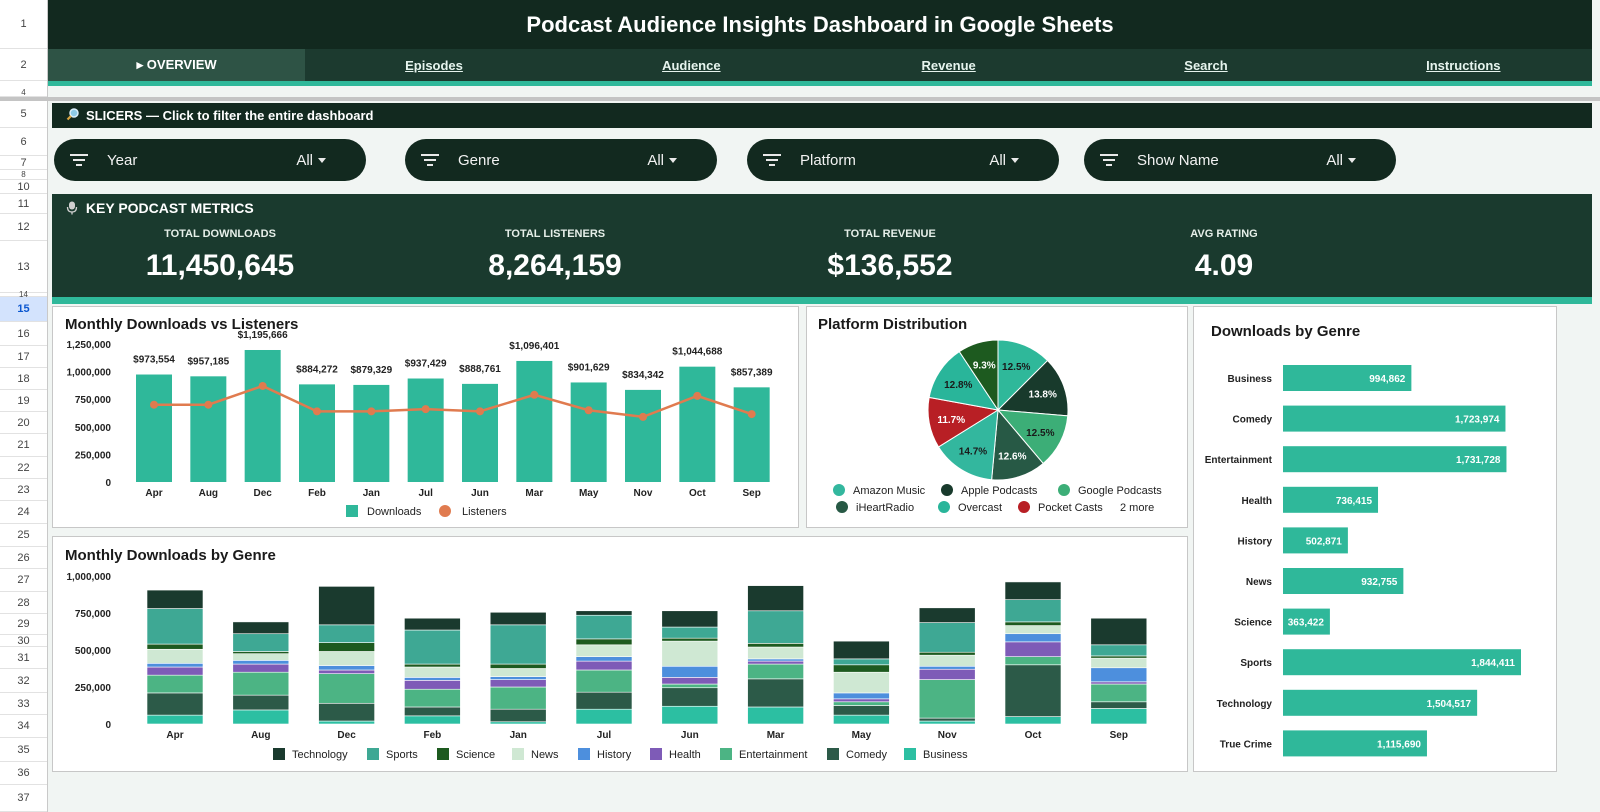 The image size is (1600, 812). I want to click on nav-tab-overview: ▸ OVERVIEW, so click(177, 65).